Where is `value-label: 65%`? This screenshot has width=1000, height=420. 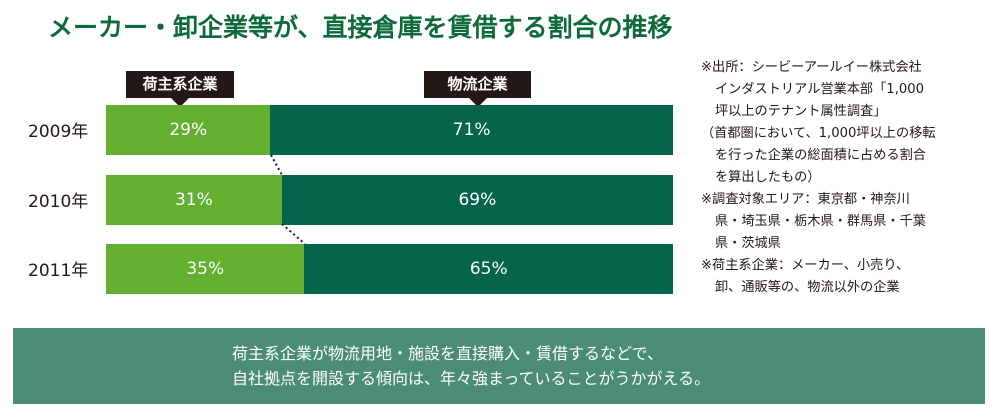 value-label: 65% is located at coordinates (488, 269).